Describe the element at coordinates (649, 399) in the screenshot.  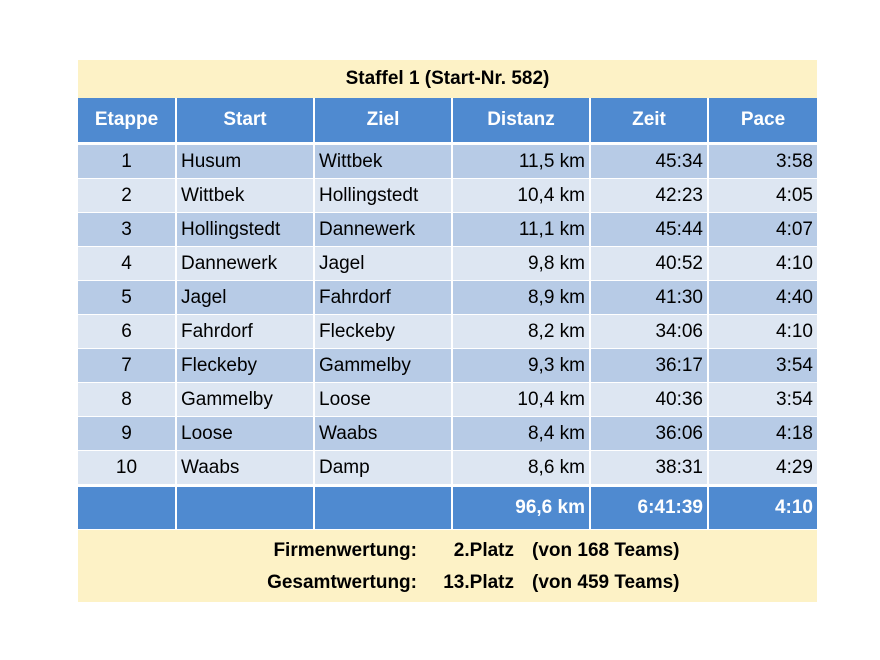
I see `cell-zeit: 40:36` at that location.